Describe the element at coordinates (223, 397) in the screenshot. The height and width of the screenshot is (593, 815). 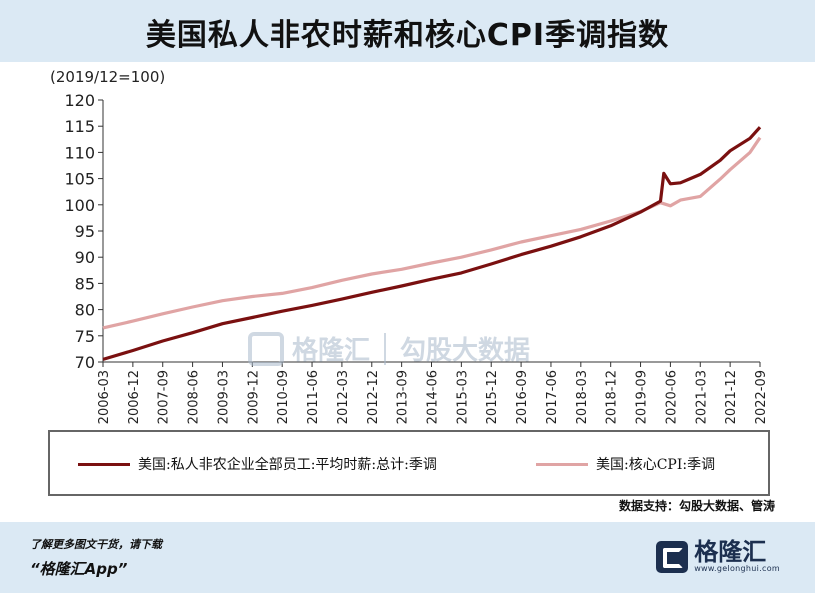
I see `x-tick-label: 2009-03` at that location.